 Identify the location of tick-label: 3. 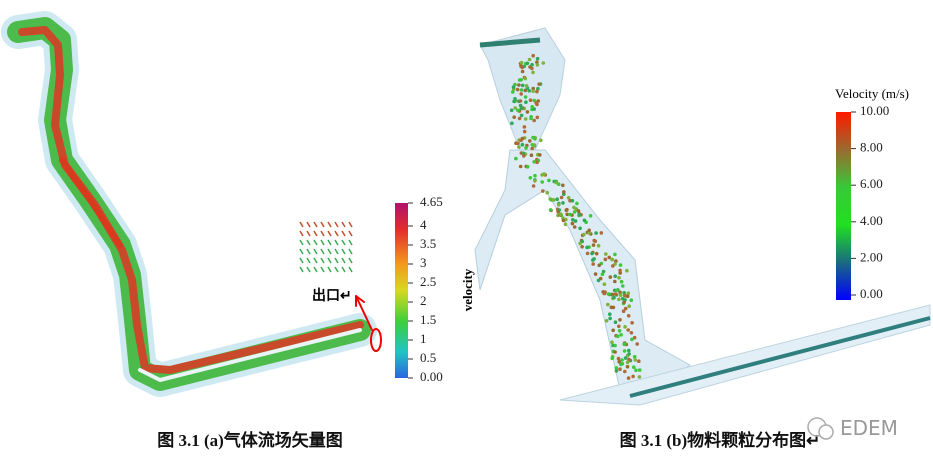
(423, 262).